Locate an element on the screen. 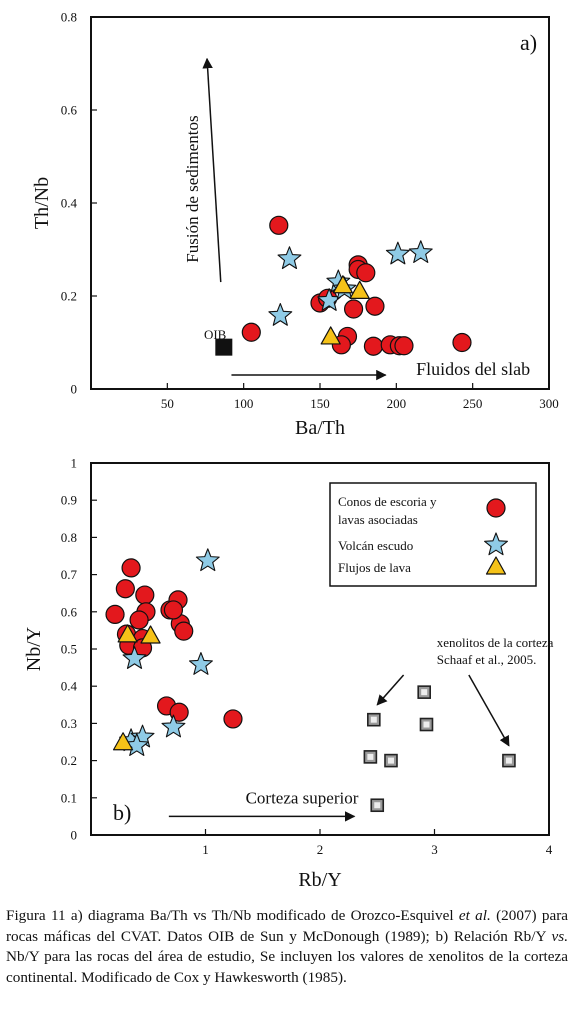 The width and height of the screenshot is (572, 1020). panel-a-y-tick-label: 0.6 is located at coordinates (69, 110).